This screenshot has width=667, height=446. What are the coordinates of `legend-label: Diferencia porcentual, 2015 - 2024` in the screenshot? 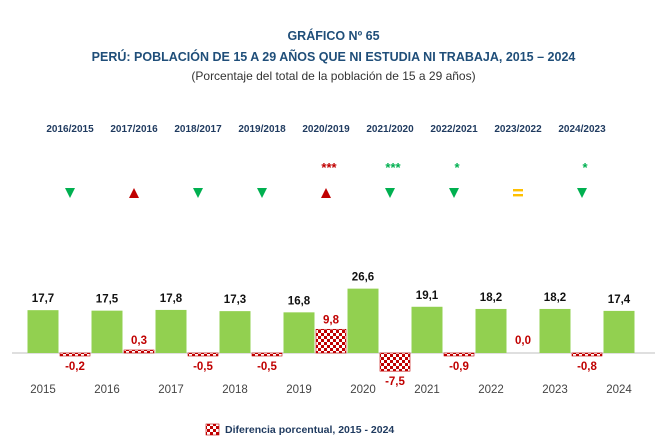 It's located at (309, 430).